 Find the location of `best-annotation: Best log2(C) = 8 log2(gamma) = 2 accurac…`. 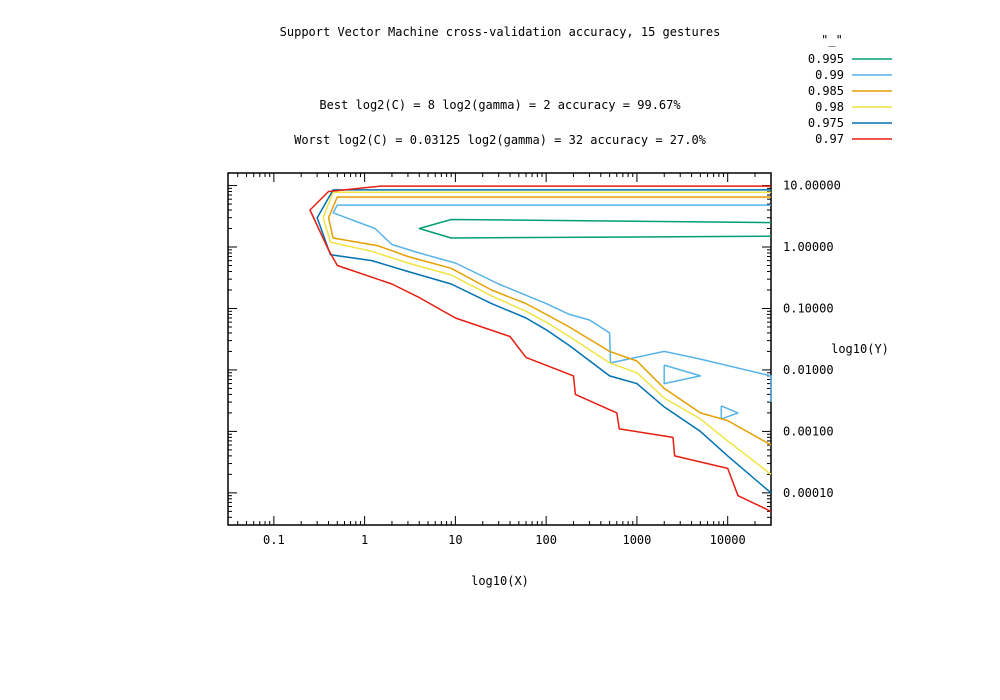

best-annotation: Best log2(C) = 8 log2(gamma) = 2 accurac… is located at coordinates (500, 105).